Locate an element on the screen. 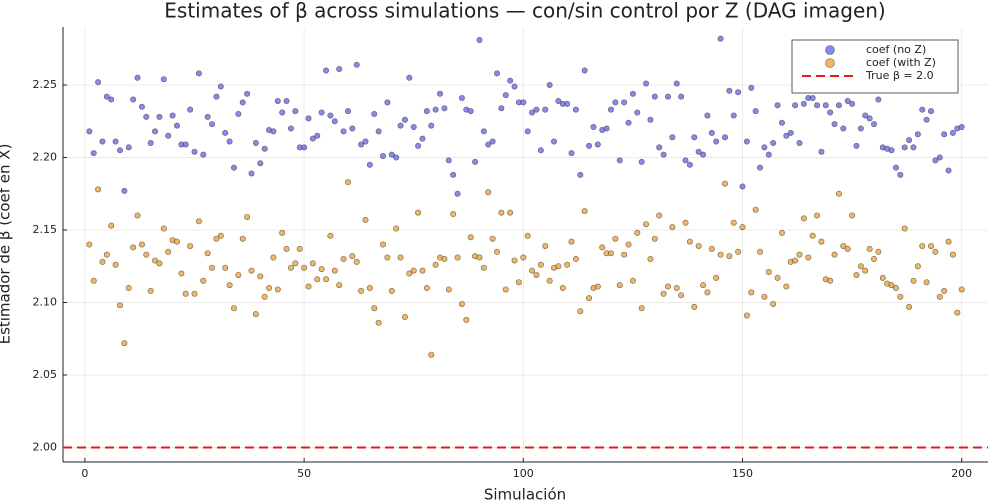 The image size is (1000, 500). x-axis-label: Simulación is located at coordinates (525, 493).